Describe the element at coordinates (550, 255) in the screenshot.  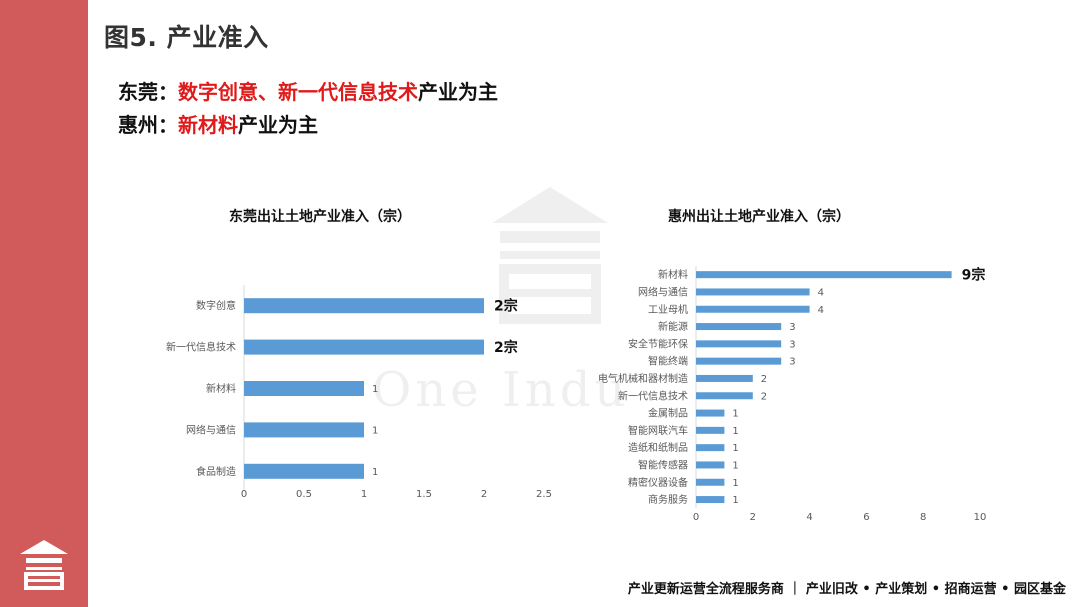
I see `watermark-logo-icon` at that location.